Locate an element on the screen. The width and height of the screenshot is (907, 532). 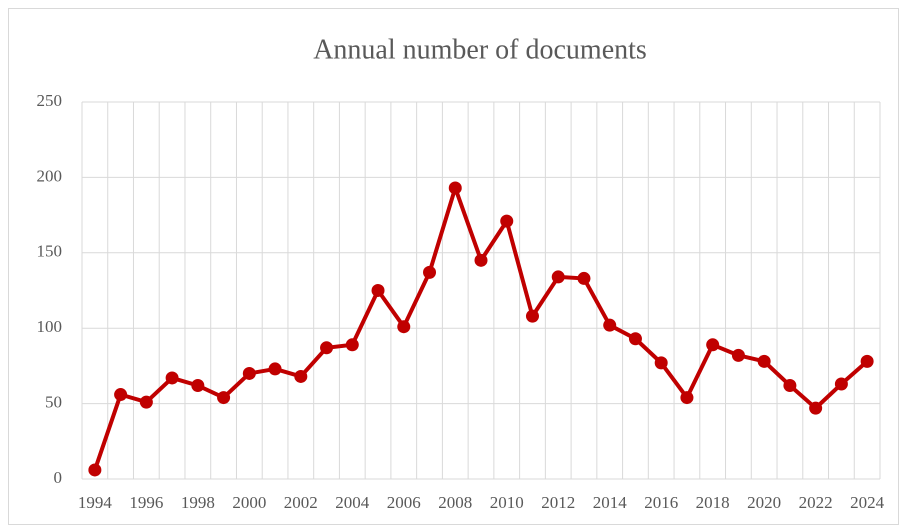
x-tick-label: 2004 is located at coordinates (352, 502).